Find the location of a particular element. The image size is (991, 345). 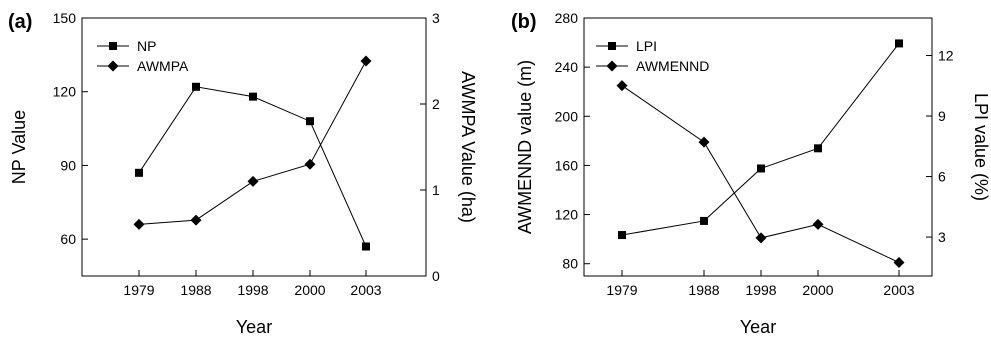

y-axis-title: AWMENND value (m) is located at coordinates (525, 147).